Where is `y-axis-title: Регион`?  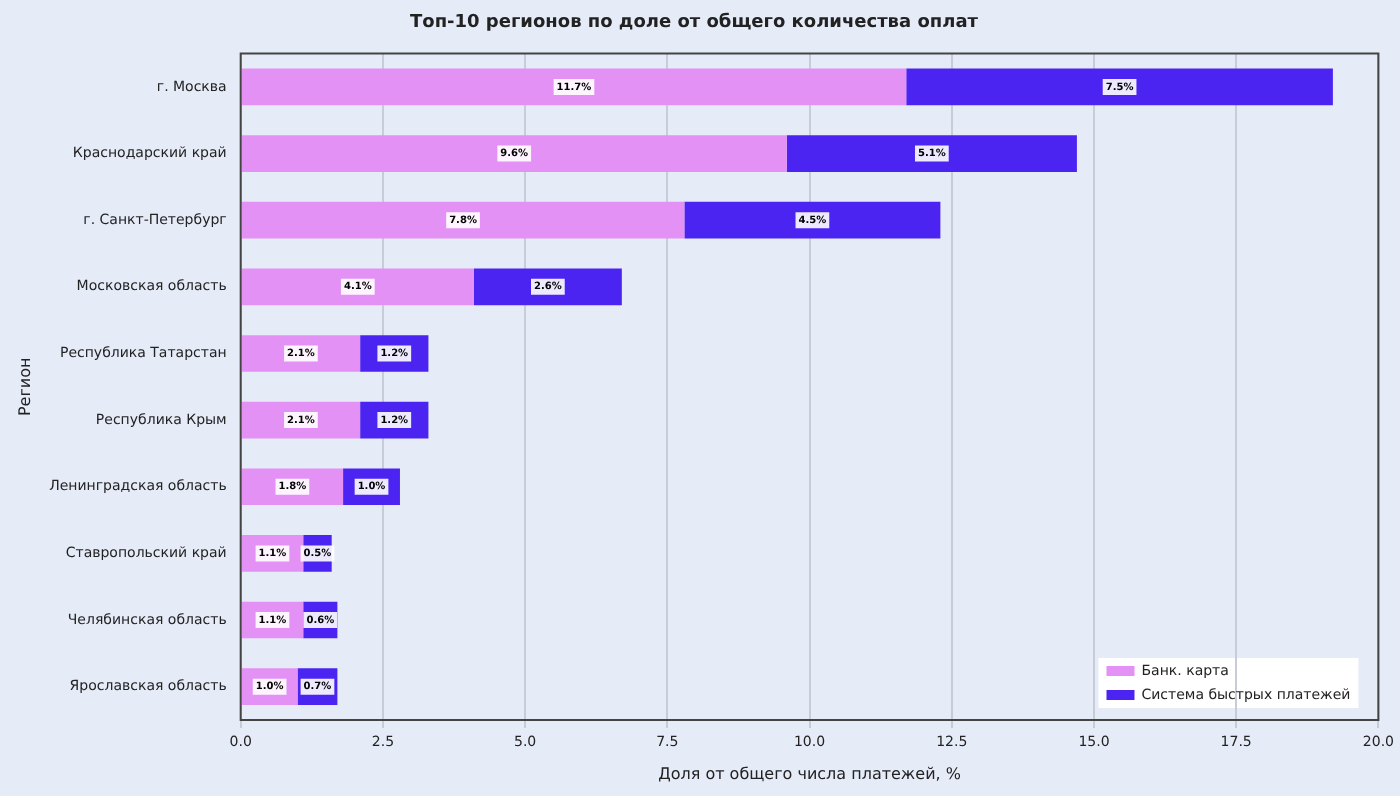
y-axis-title: Регион is located at coordinates (24, 387).